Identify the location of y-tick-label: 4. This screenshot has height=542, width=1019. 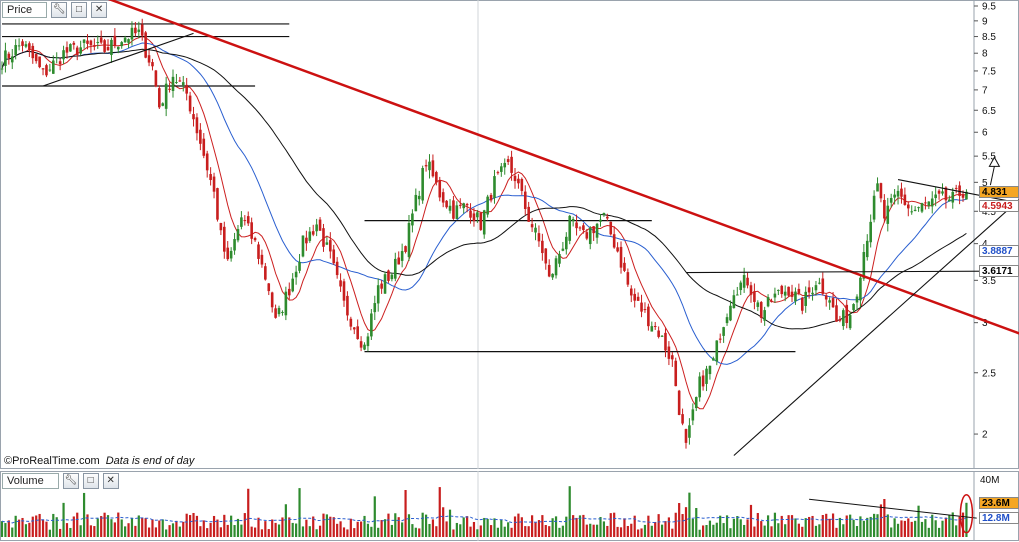
(985, 244).